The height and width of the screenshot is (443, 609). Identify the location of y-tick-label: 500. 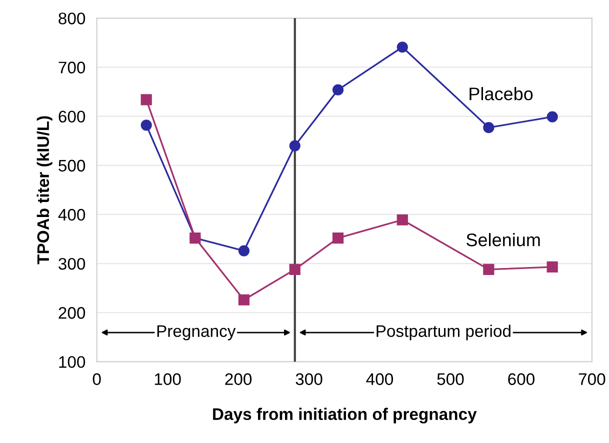
(72, 166).